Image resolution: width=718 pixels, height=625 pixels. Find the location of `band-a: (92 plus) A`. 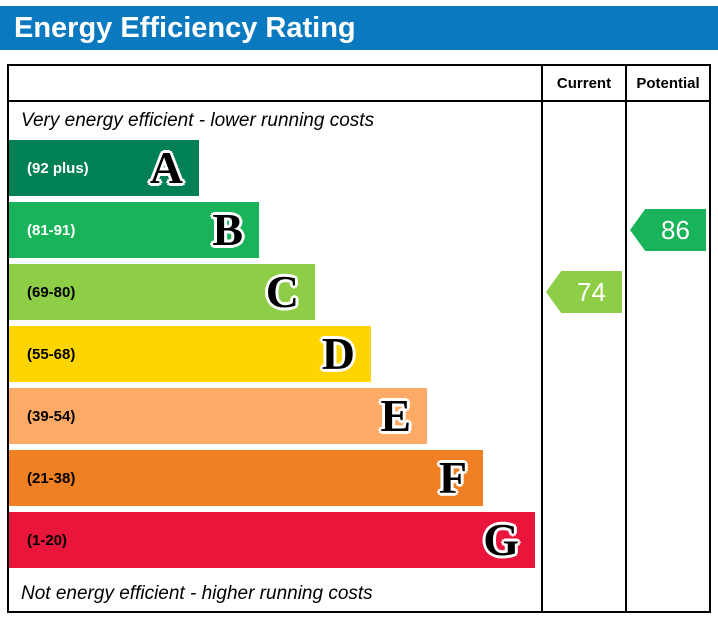

band-a: (92 plus) A is located at coordinates (104, 168).